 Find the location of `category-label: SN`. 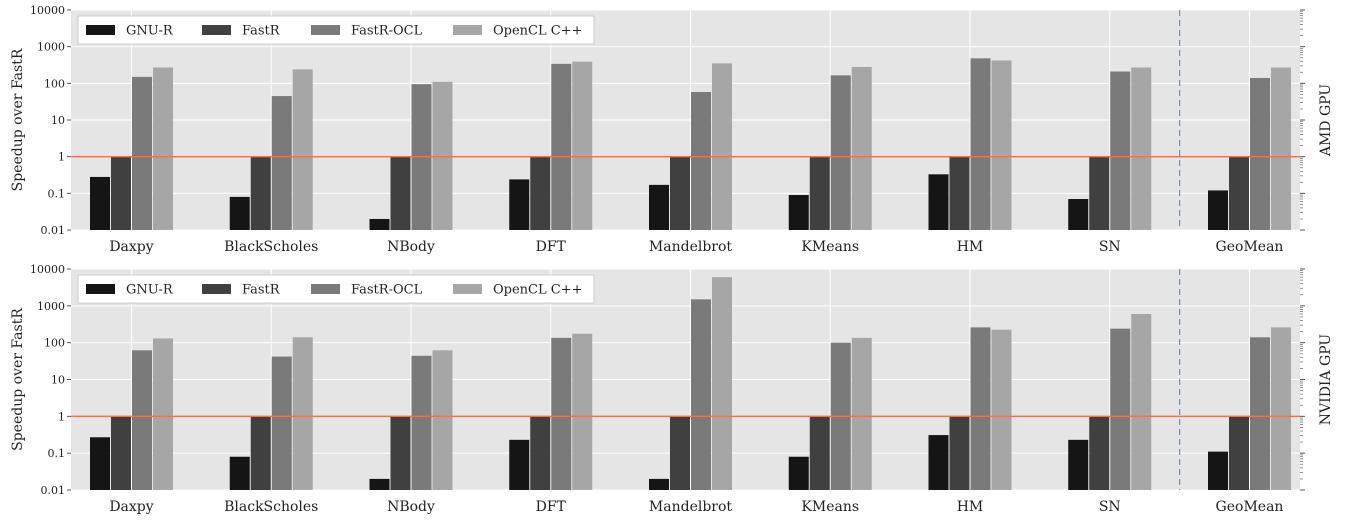

category-label: SN is located at coordinates (1110, 507).